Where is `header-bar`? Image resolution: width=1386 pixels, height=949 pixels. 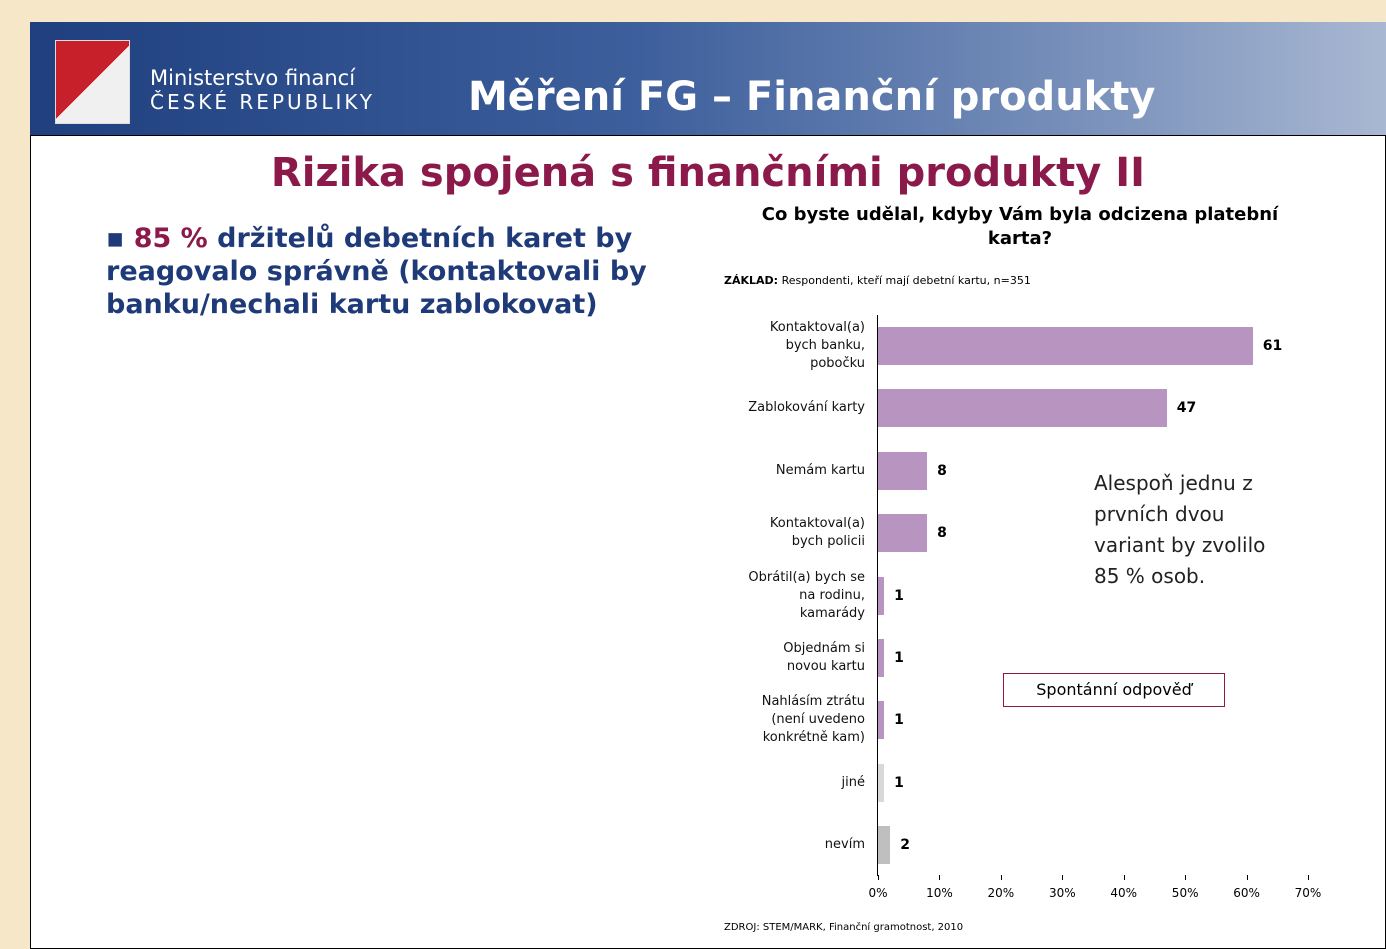
header-bar is located at coordinates (708, 78).